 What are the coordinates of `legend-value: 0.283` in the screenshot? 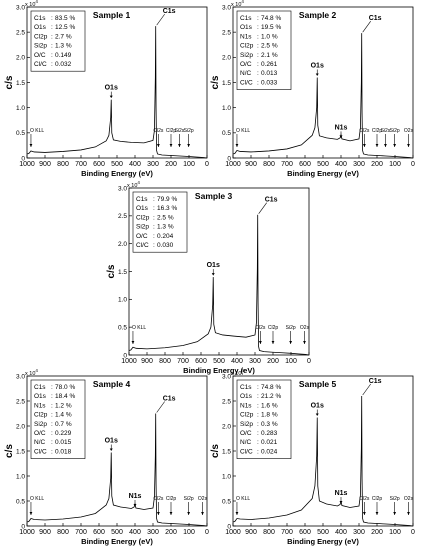 It's located at (269, 433).